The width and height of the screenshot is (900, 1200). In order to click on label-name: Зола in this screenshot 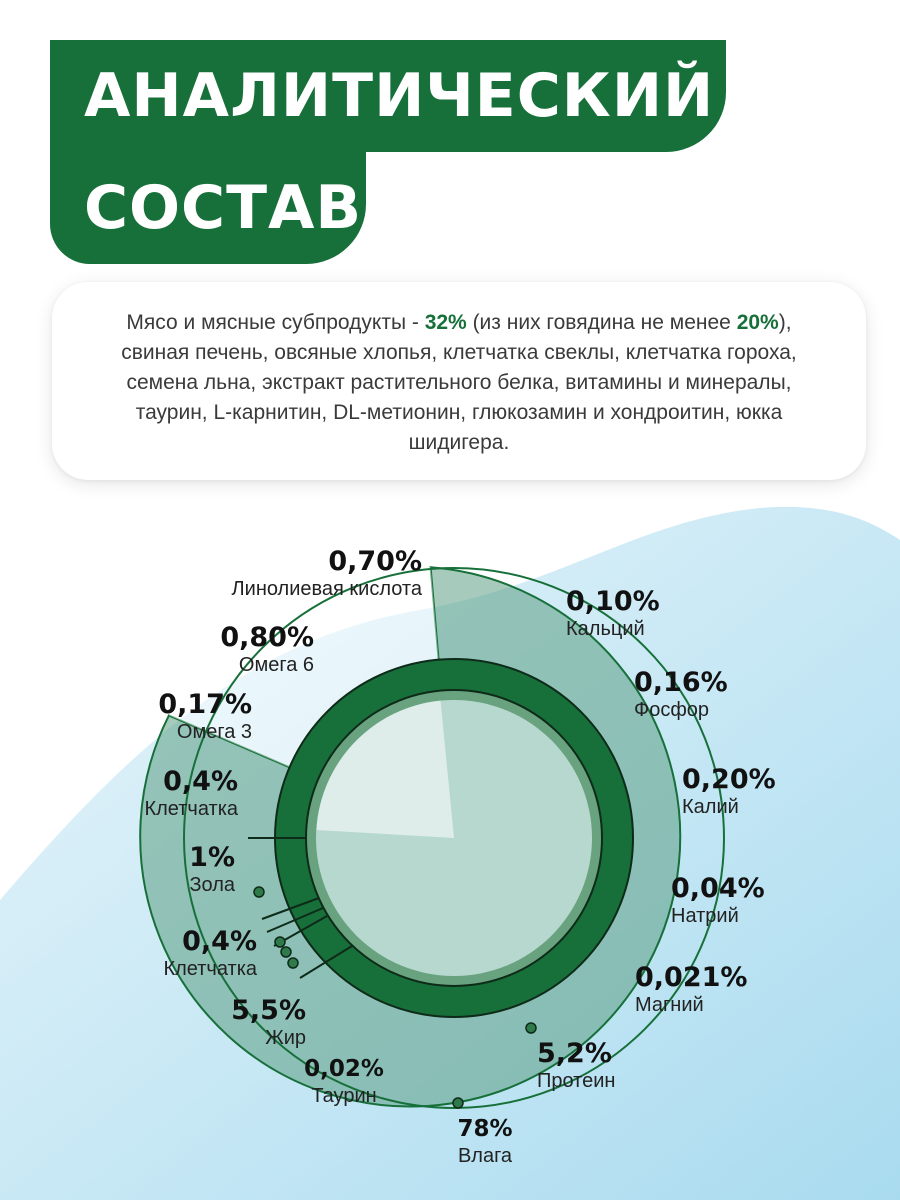, I will do `click(212, 885)`.